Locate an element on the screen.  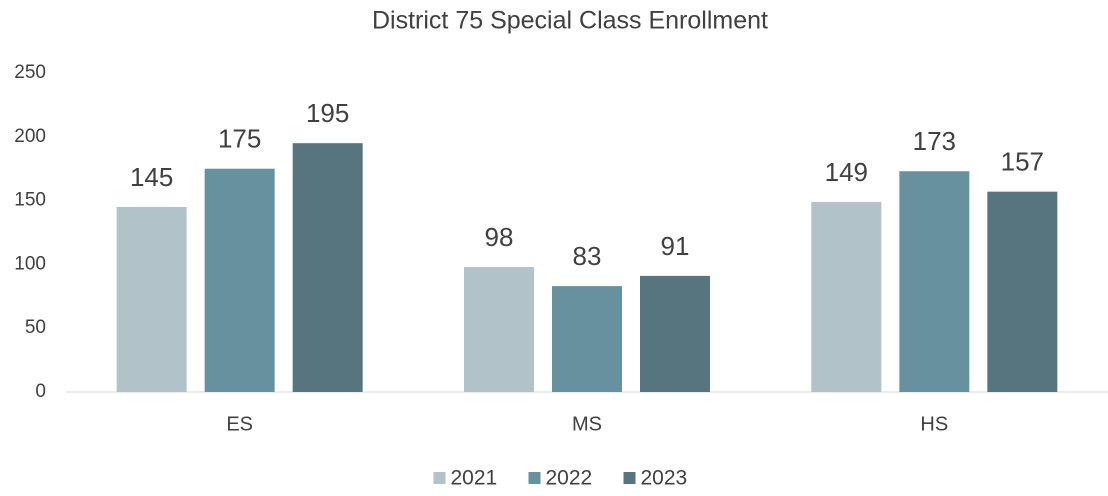
data-label: 173 is located at coordinates (934, 141).